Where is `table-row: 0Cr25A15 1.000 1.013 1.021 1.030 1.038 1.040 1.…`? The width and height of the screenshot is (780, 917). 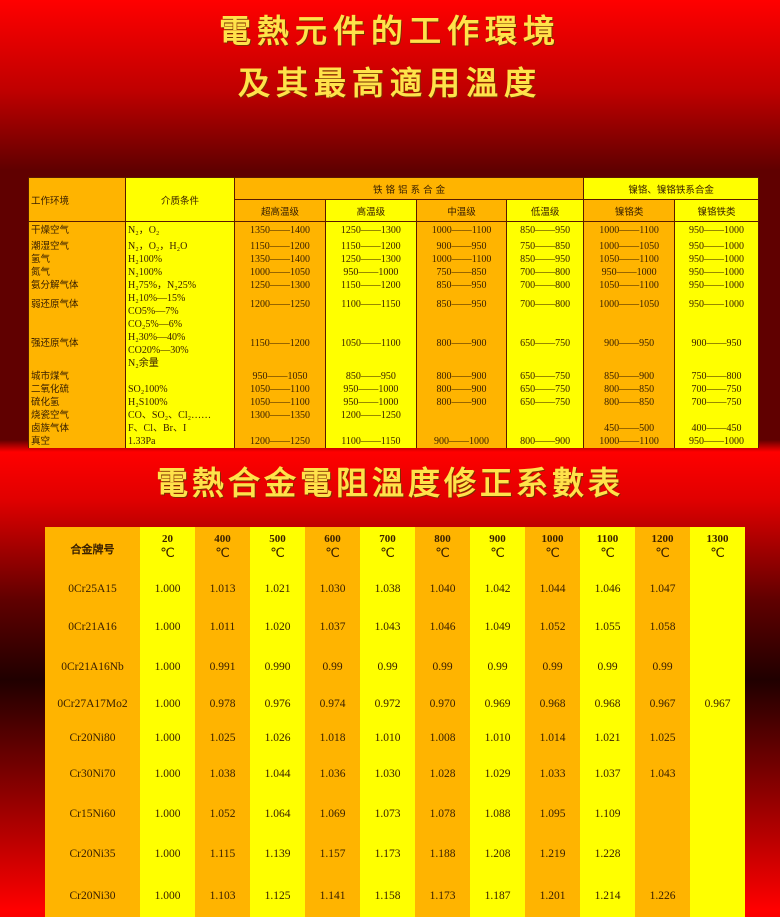
table-row: 0Cr25A15 1.000 1.013 1.021 1.030 1.038 1.040 1.… is located at coordinates (395, 589).